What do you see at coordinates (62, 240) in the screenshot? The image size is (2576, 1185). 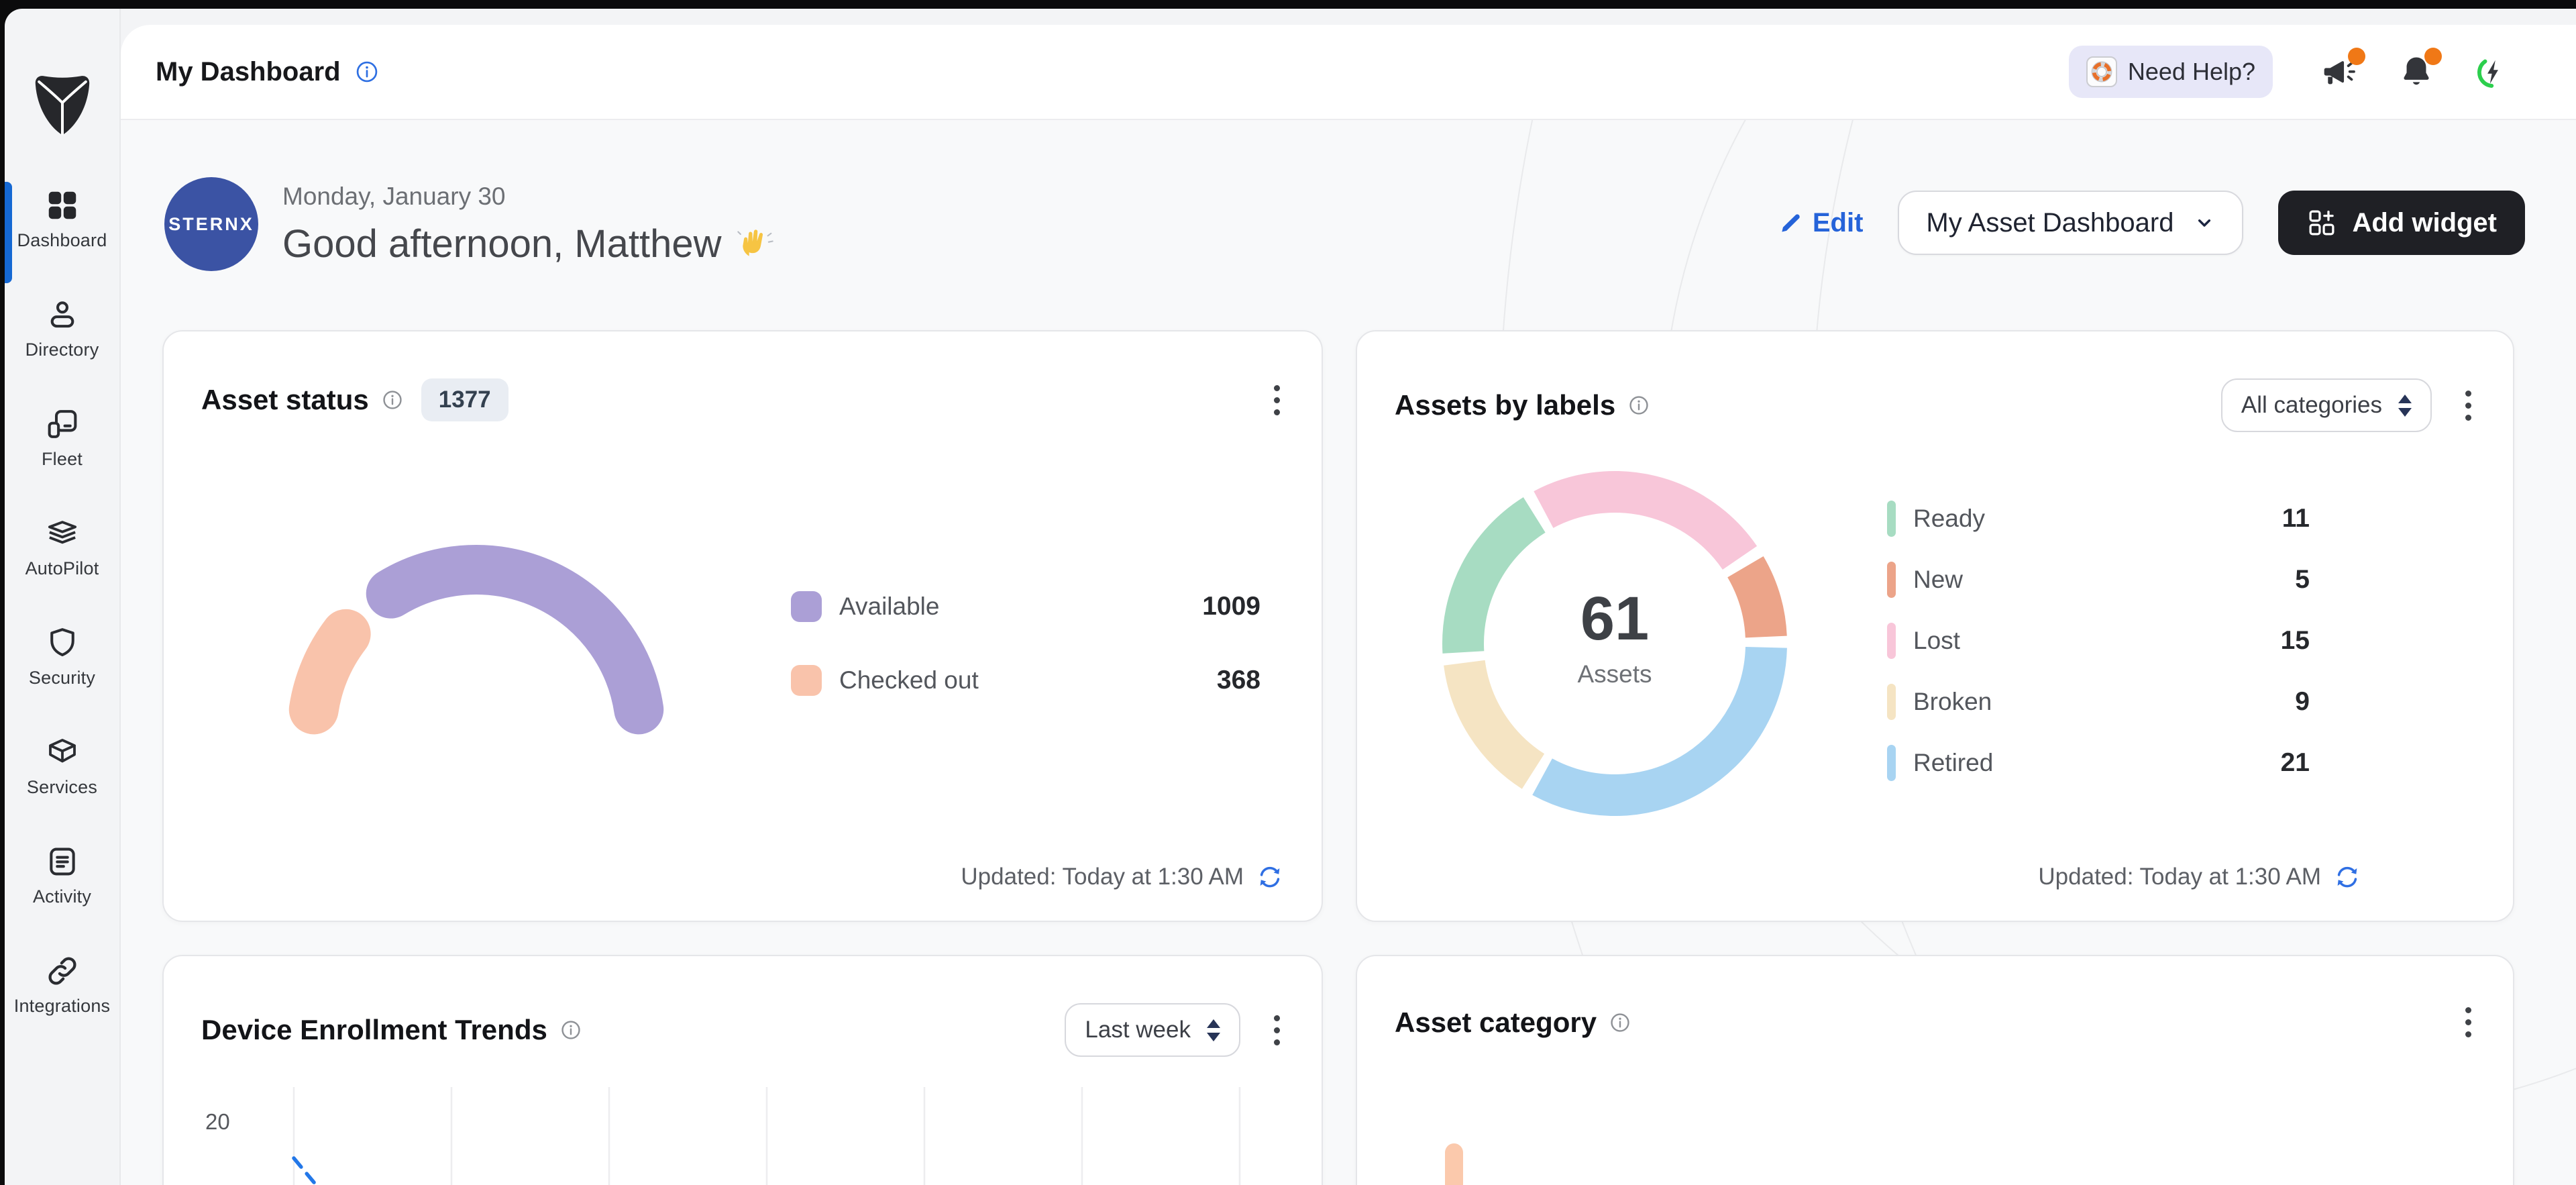 I see `sidebar-item-label: Dashboard` at bounding box center [62, 240].